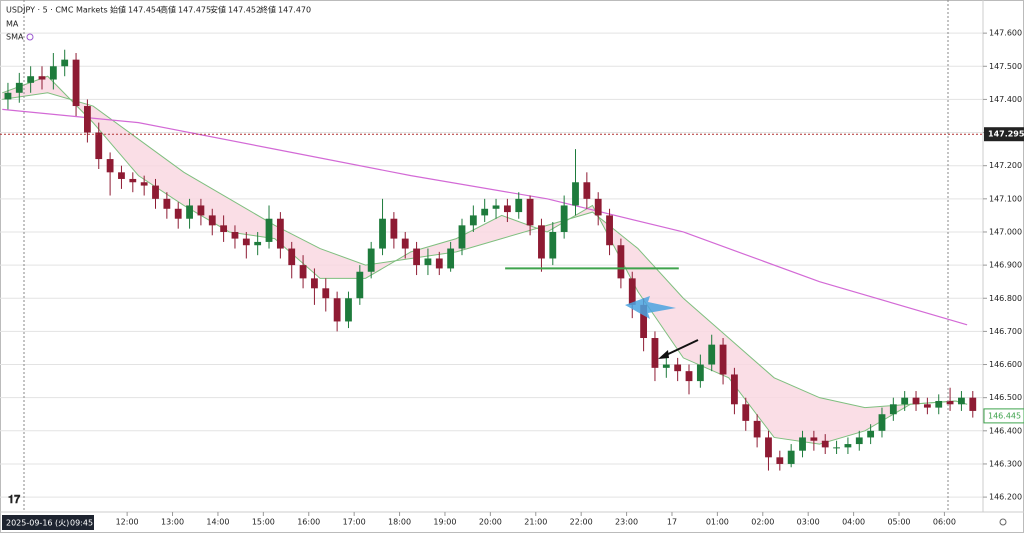  What do you see at coordinates (1005, 165) in the screenshot?
I see `y-tick-label: 147.200` at bounding box center [1005, 165].